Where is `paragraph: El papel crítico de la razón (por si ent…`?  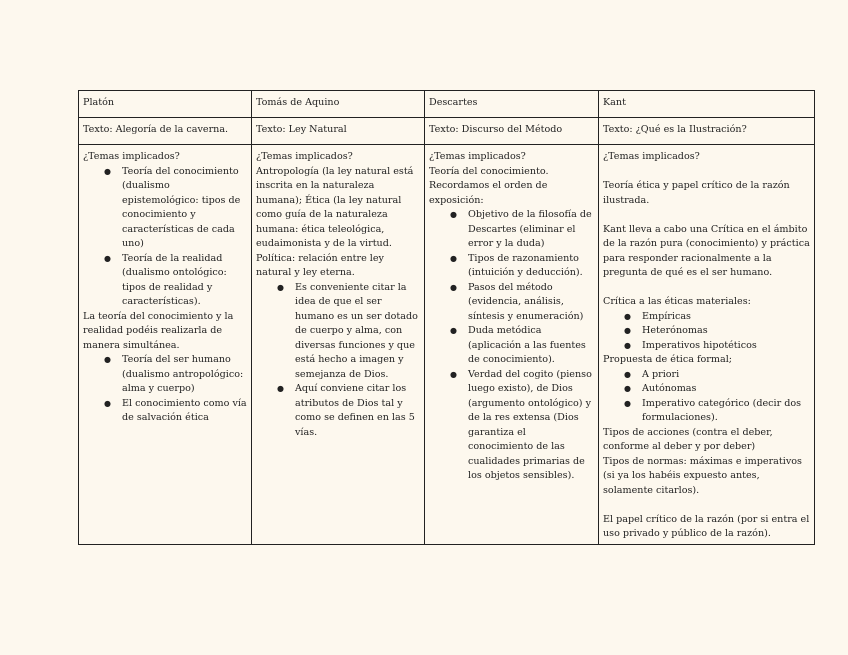
paragraph: El papel crítico de la razón (por si ent… is located at coordinates (706, 526).